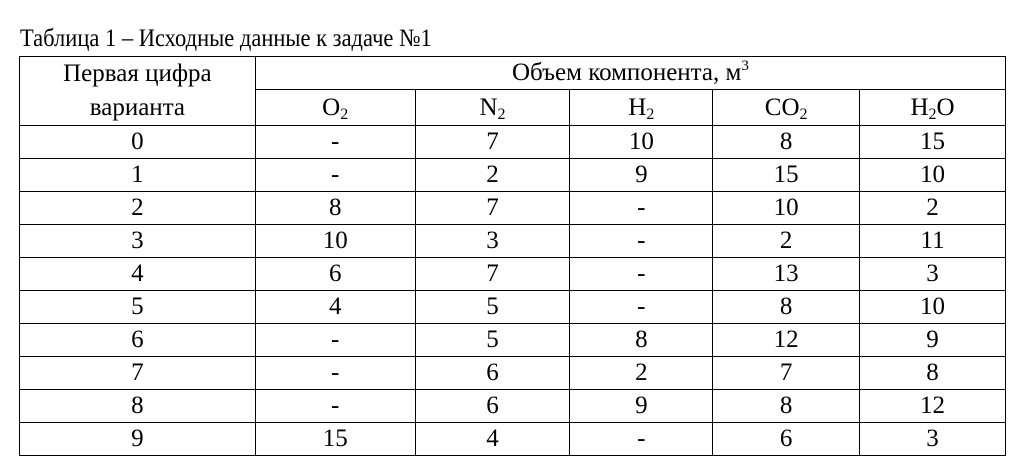 The height and width of the screenshot is (465, 1024). I want to click on component-header: N2, so click(492, 107).